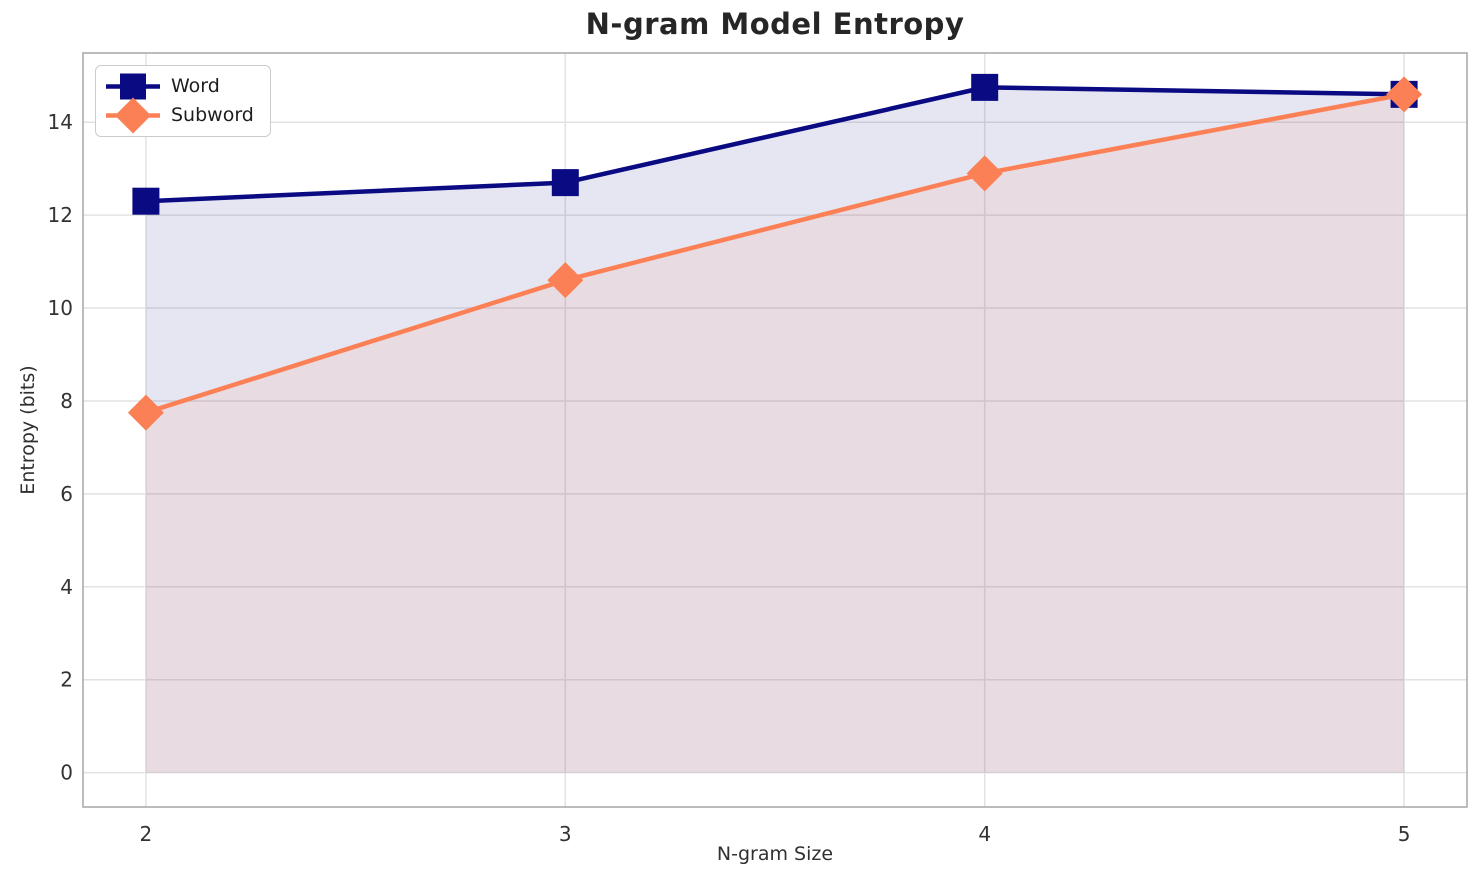 The width and height of the screenshot is (1484, 885). Describe the element at coordinates (565, 183) in the screenshot. I see `marker-word-n3` at that location.